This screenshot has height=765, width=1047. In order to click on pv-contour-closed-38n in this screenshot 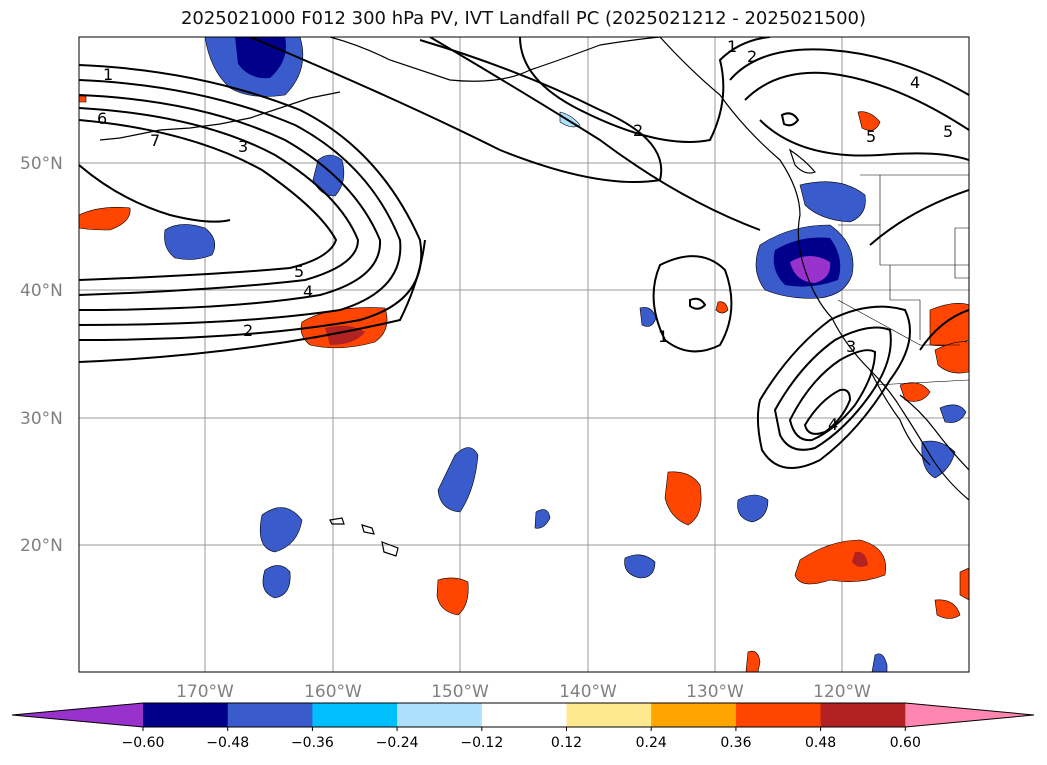, I will do `click(692, 304)`.